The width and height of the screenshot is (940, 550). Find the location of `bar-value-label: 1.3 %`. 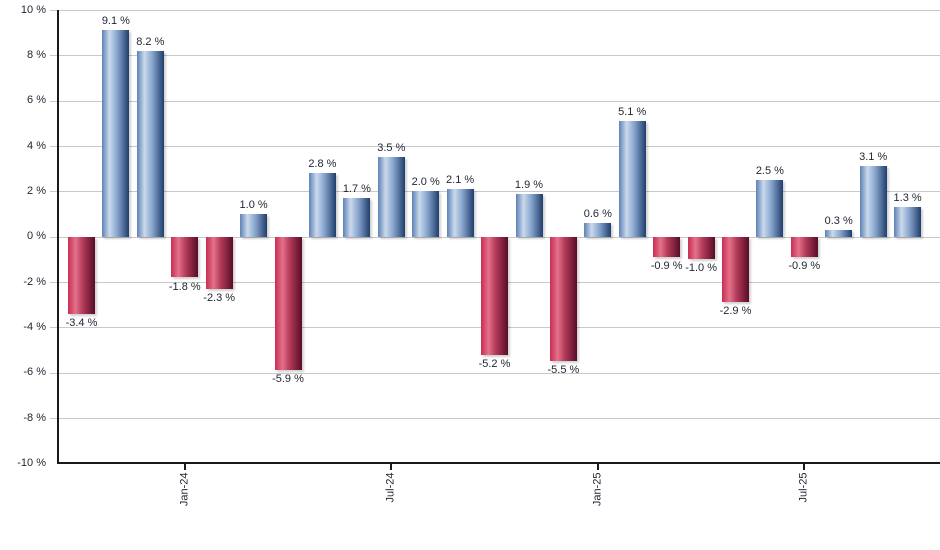

bar-value-label: 1.3 % is located at coordinates (907, 198).